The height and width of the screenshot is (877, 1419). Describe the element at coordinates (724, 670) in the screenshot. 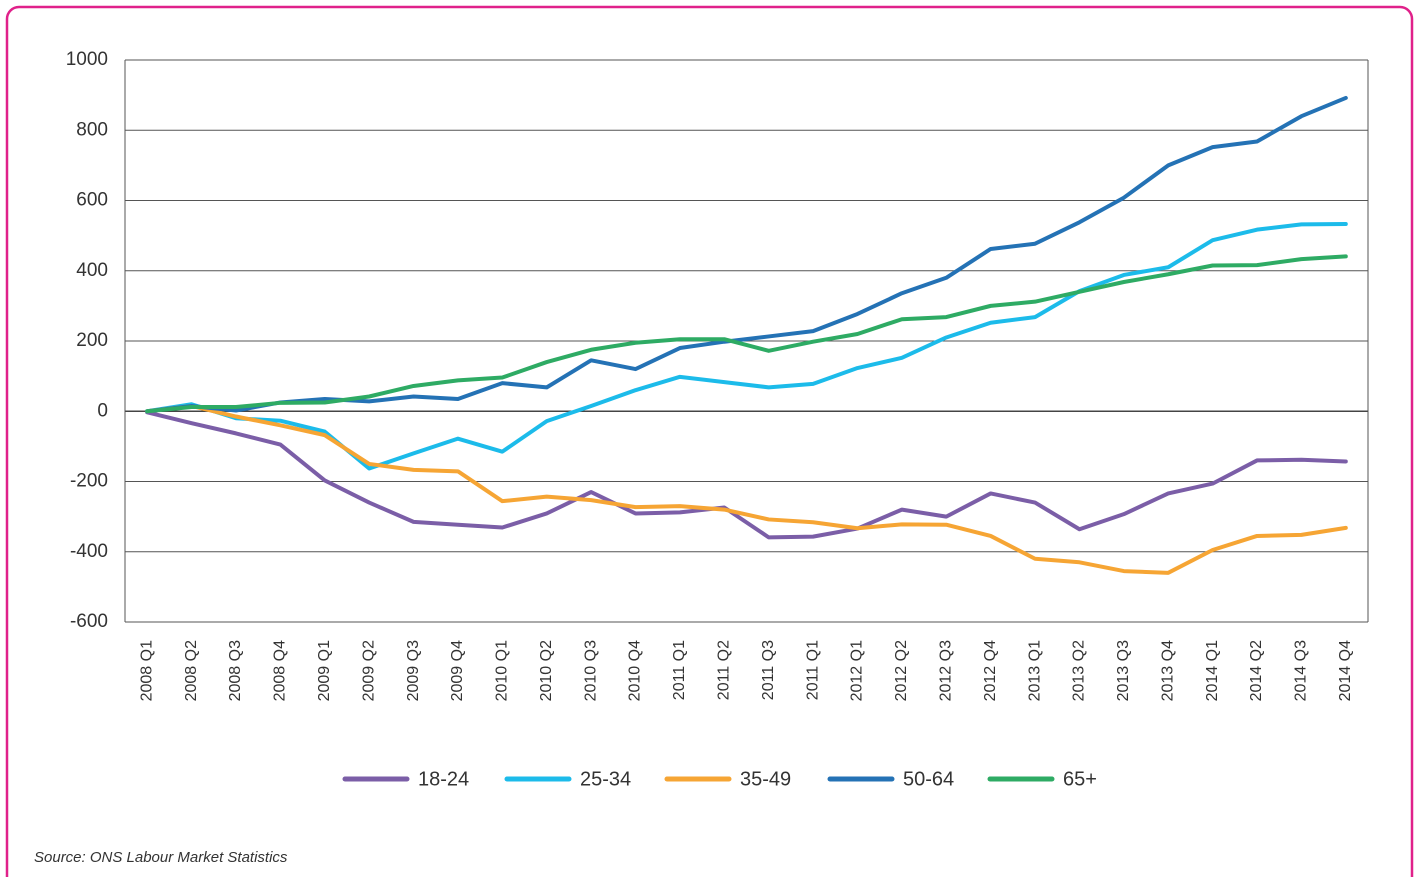

I see `x-tick-label: 2011 Q2` at that location.